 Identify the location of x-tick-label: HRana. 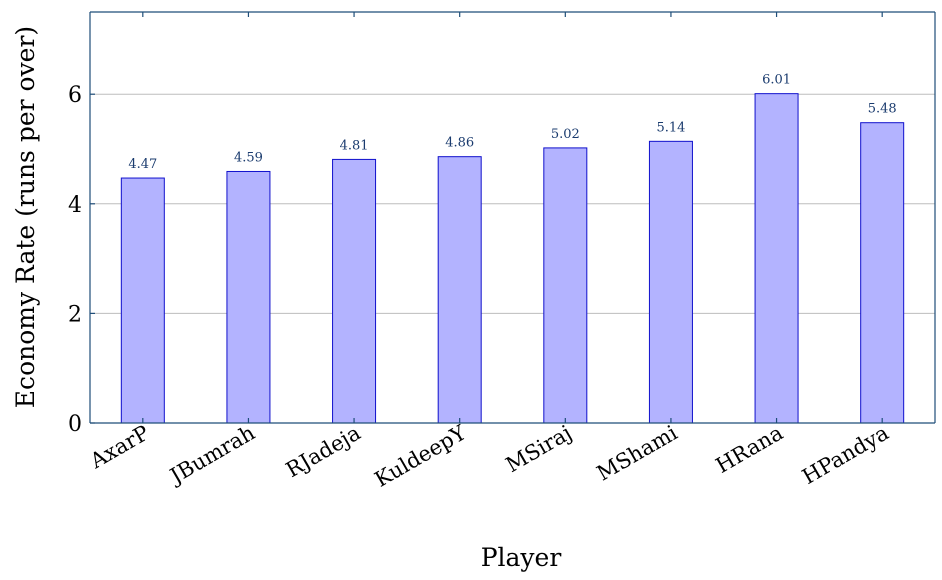
(749, 449).